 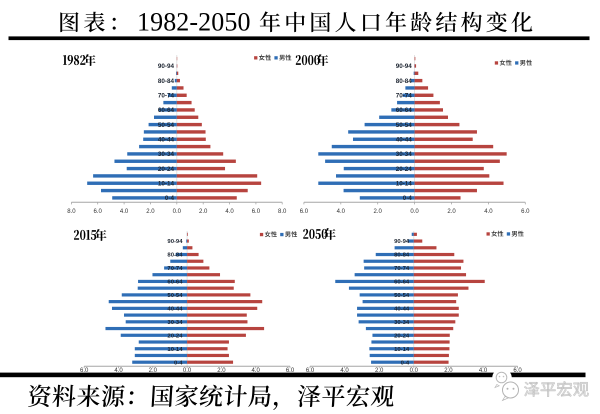 What do you see at coordinates (194, 22) in the screenshot?
I see `svg-text: 1982-2050` at bounding box center [194, 22].